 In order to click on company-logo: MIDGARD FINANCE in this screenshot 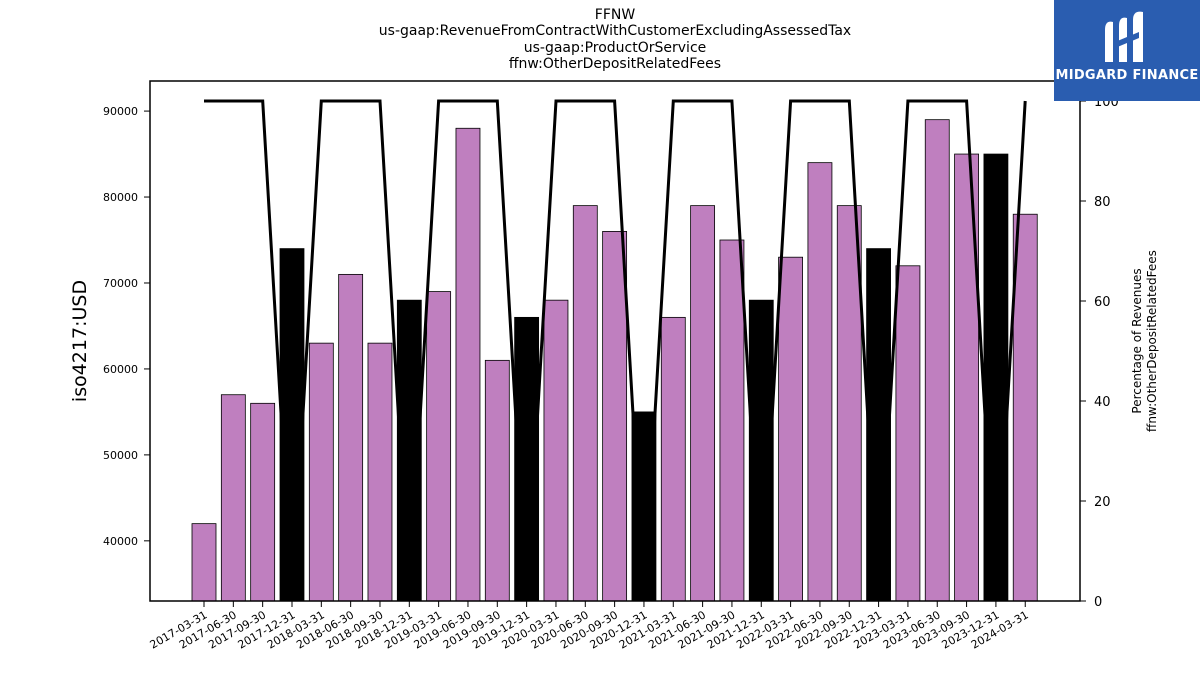, I will do `click(1127, 50)`.